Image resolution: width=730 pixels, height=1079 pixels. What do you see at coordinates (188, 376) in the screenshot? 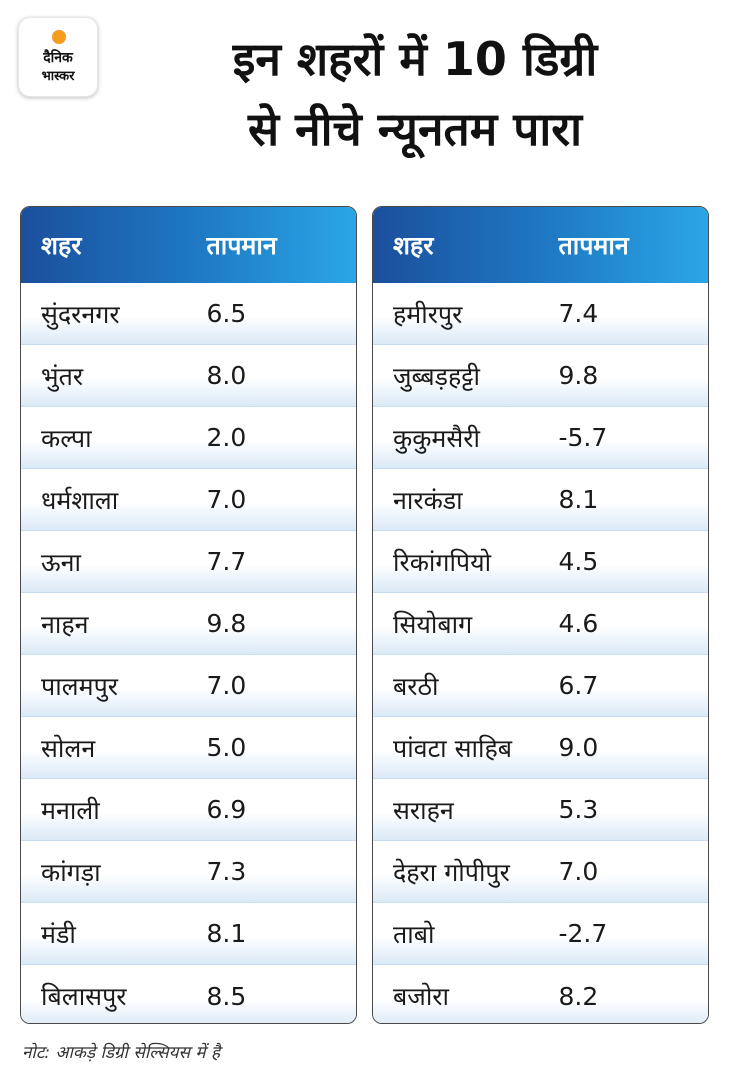
I see `table-row: भुंतर 8.0` at bounding box center [188, 376].